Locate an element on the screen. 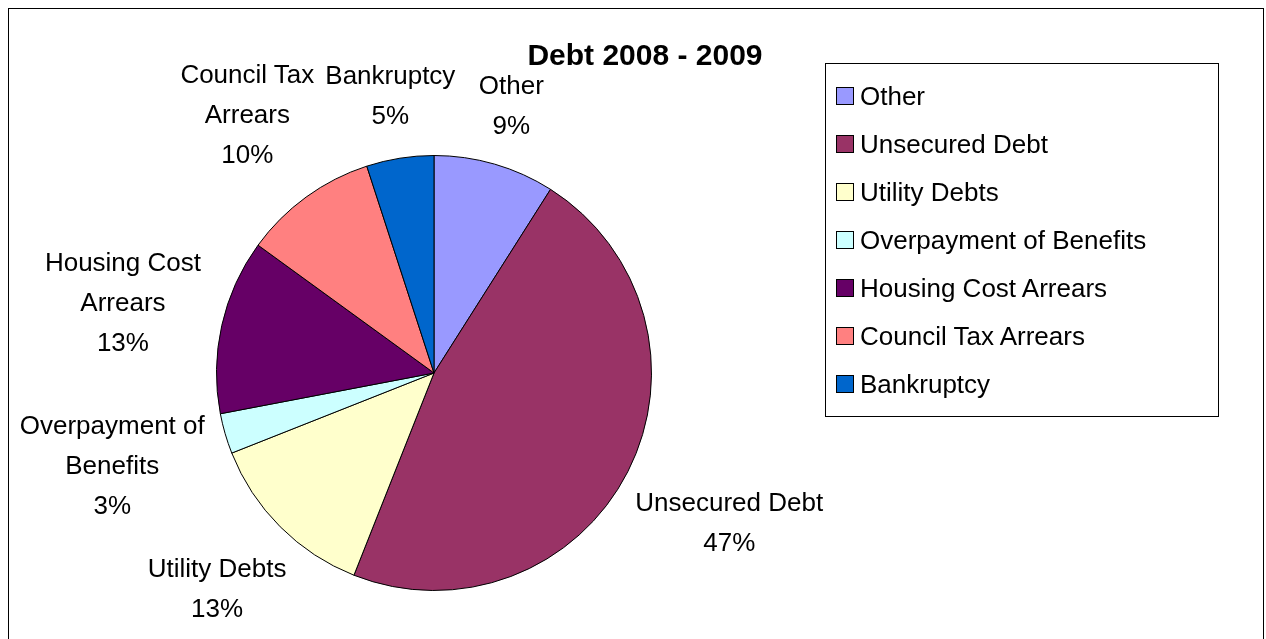 This screenshot has height=639, width=1266. chart-title: Debt 2008 - 2009 is located at coordinates (645, 55).